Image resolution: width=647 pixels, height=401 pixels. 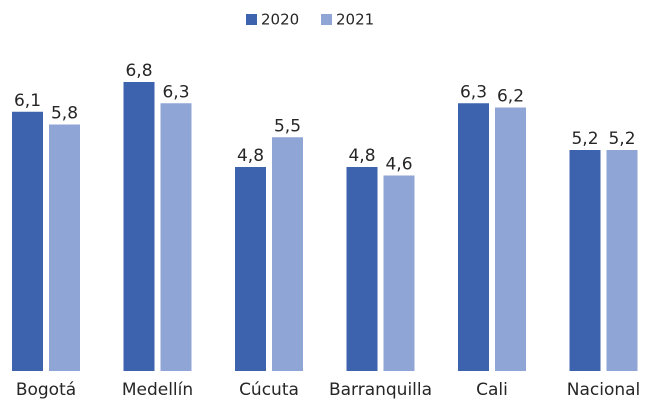 I want to click on value-label: 5,8, so click(x=64, y=114).